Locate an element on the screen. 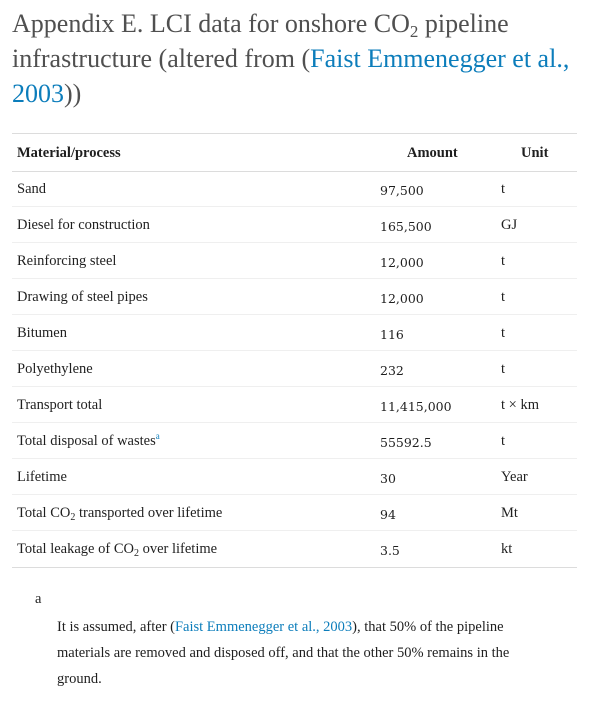  row-label-diesel: Diesel for construction is located at coordinates (83, 225).